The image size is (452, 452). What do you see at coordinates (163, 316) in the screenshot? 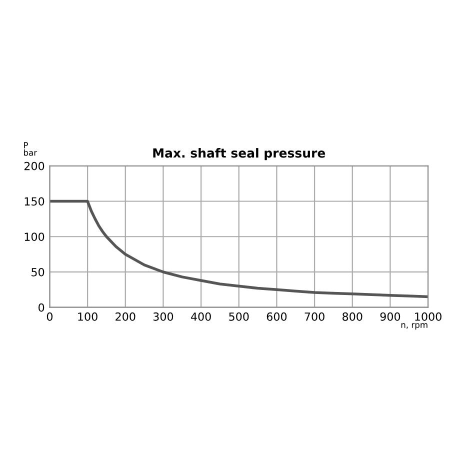
I see `x-tick-label: 300` at bounding box center [163, 316].